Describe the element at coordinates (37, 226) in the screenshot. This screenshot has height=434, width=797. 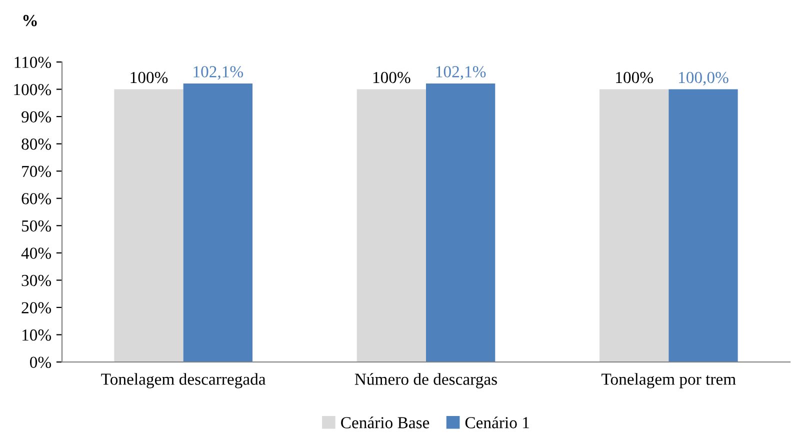
I see `y-tick-label: 50%` at that location.